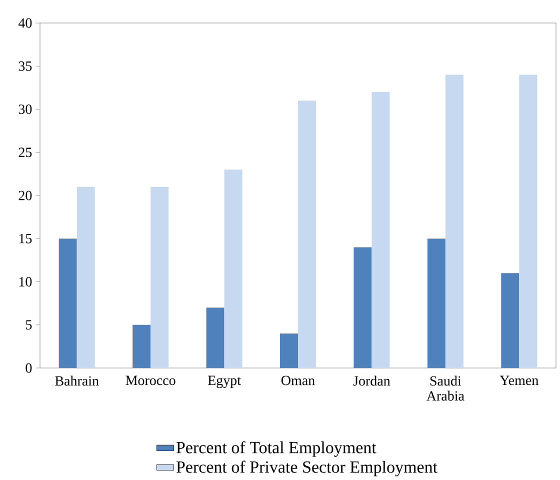 The width and height of the screenshot is (560, 480). I want to click on x-tick-label: Oman, so click(298, 381).